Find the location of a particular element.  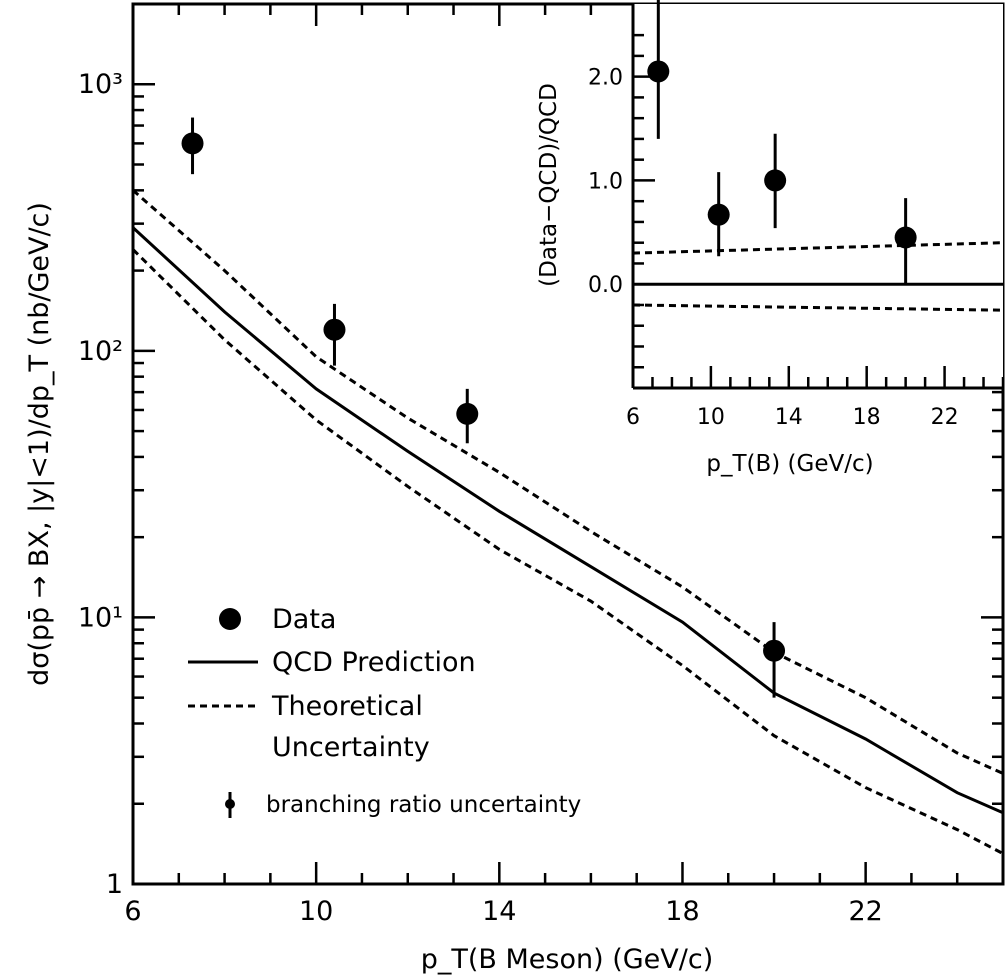

main-y-tick-label: 10¹ is located at coordinates (100, 617).